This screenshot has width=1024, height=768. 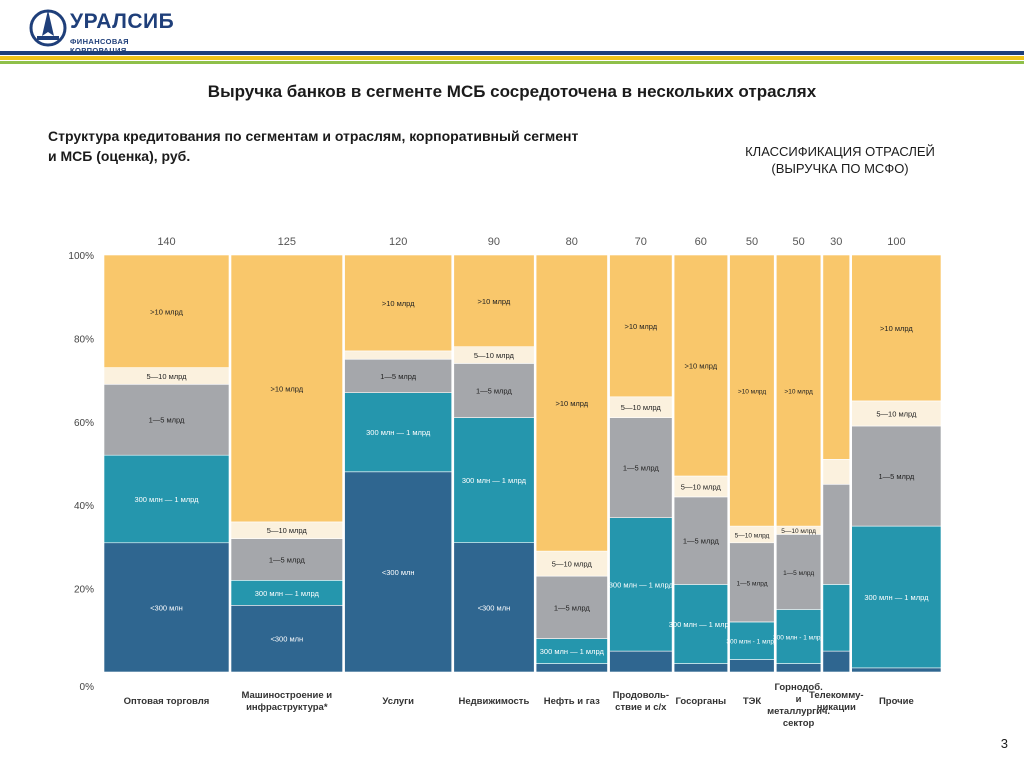 I want to click on y-tick-label: 100%, so click(x=81, y=256).